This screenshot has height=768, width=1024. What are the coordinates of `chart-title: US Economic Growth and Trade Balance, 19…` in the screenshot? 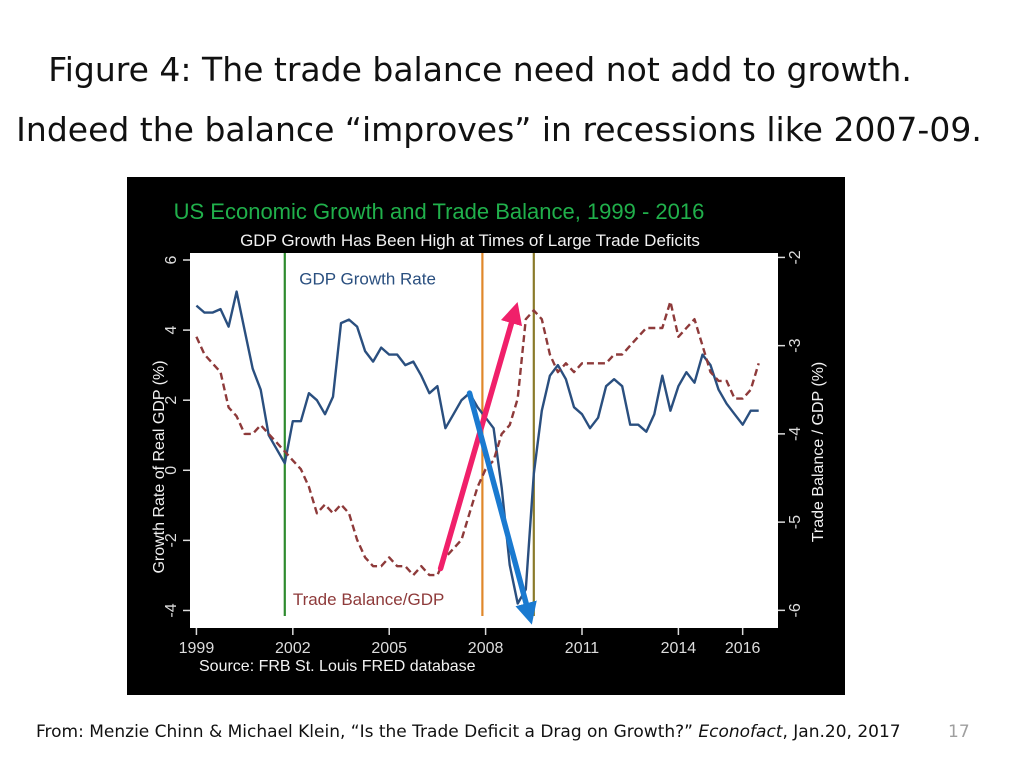 It's located at (439, 211).